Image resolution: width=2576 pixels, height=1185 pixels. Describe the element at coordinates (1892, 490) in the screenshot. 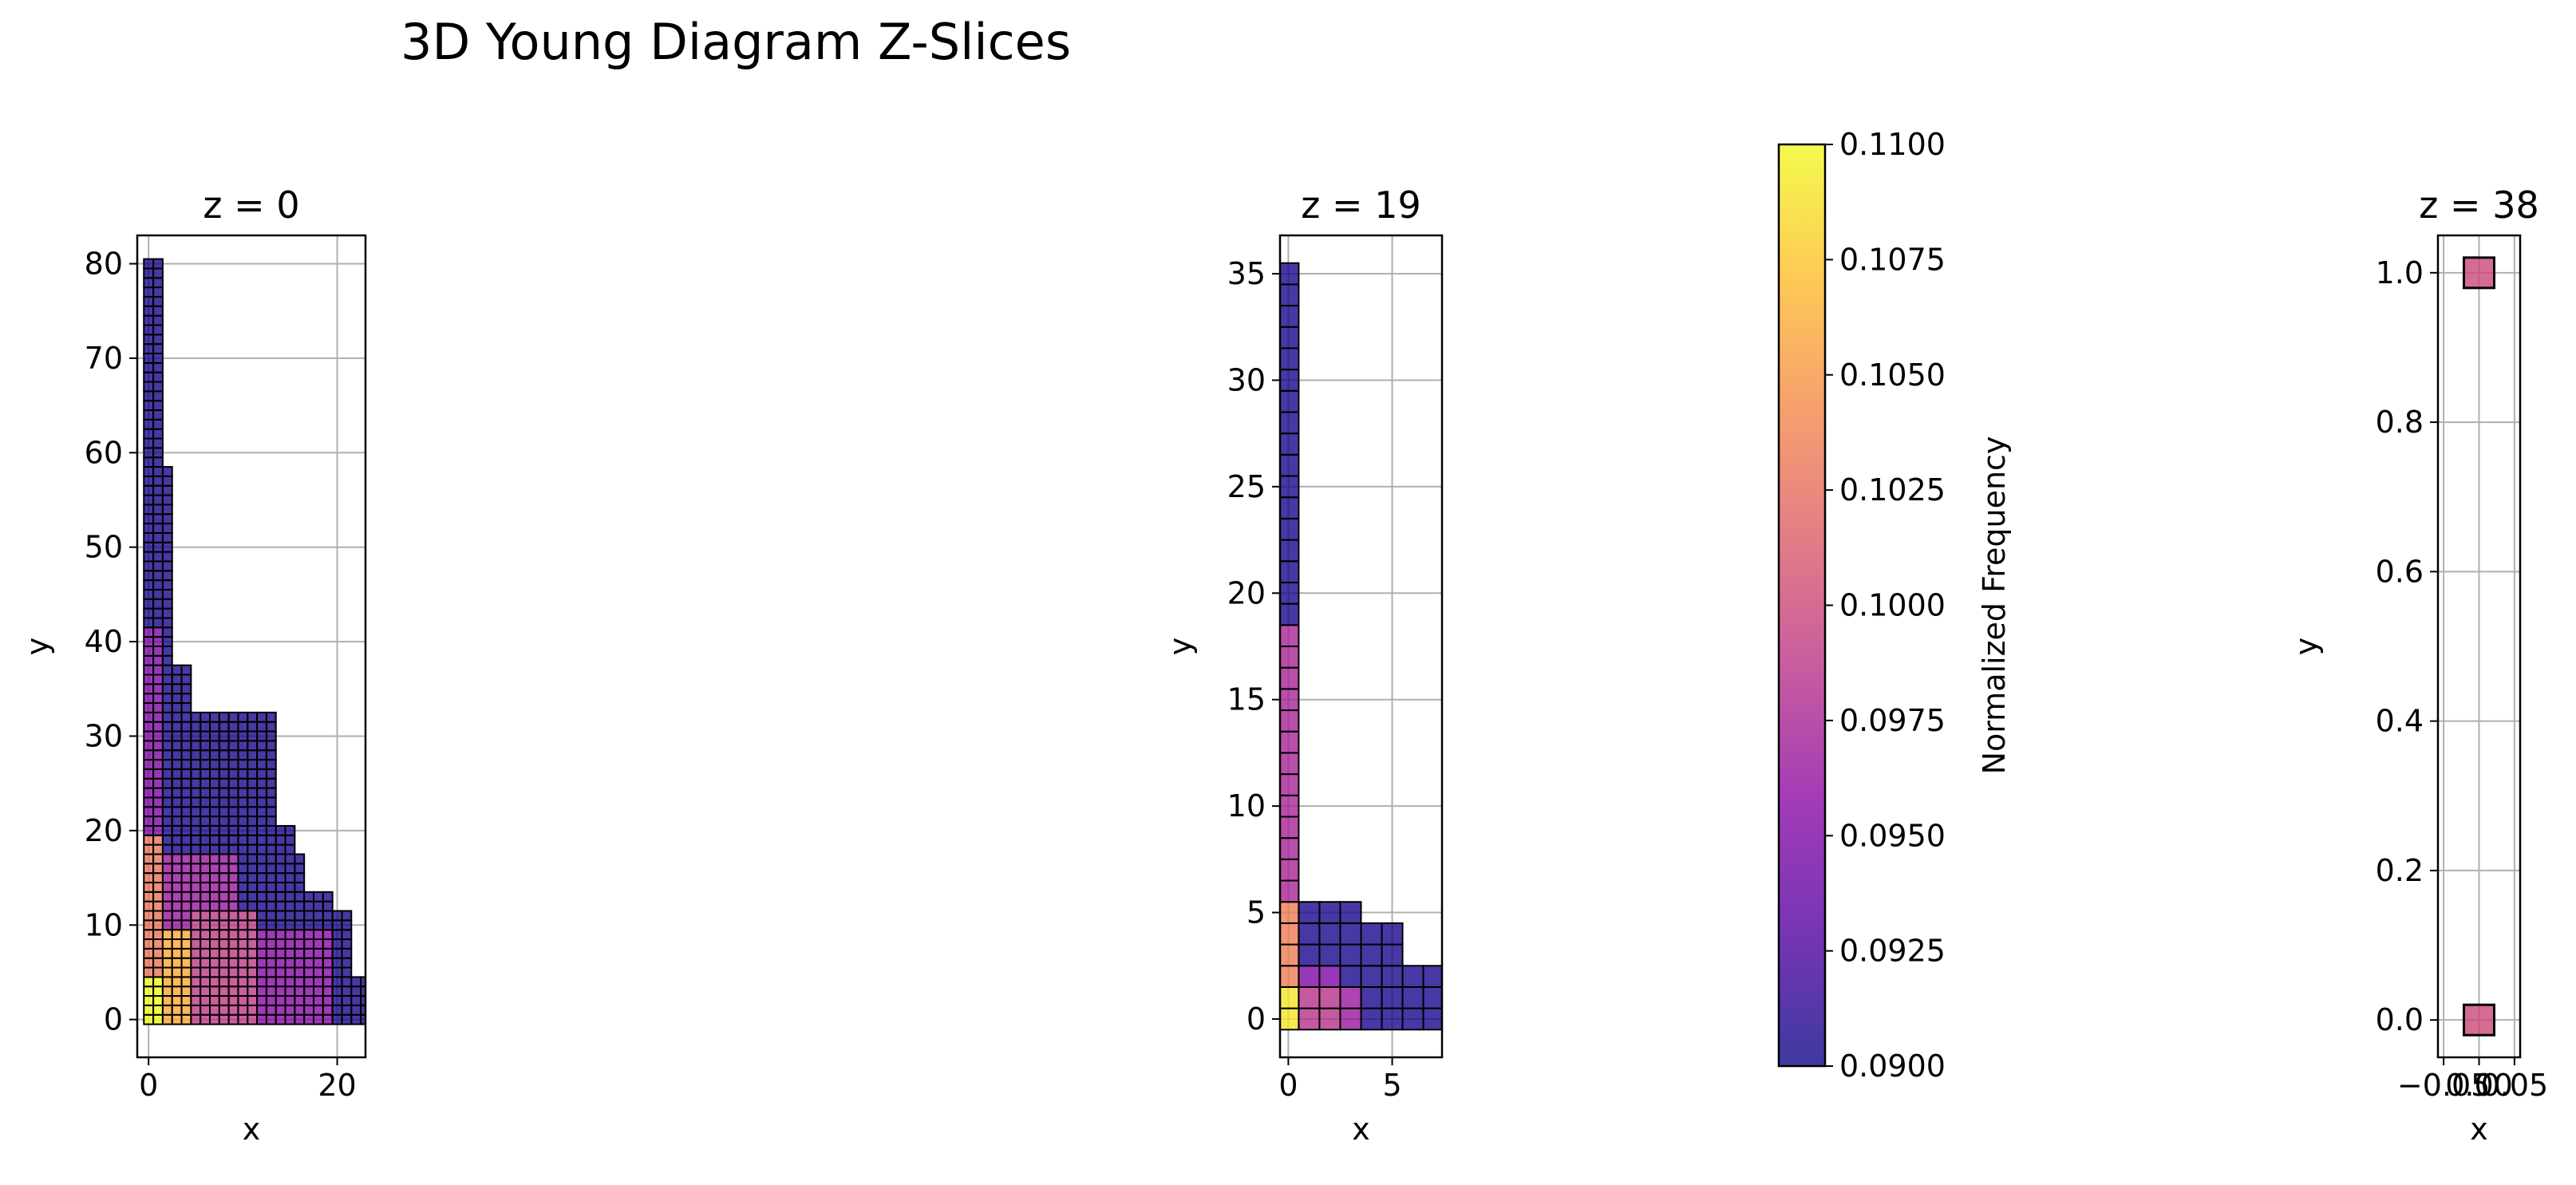

I see `colorbar-tick-label: 0.1025` at that location.